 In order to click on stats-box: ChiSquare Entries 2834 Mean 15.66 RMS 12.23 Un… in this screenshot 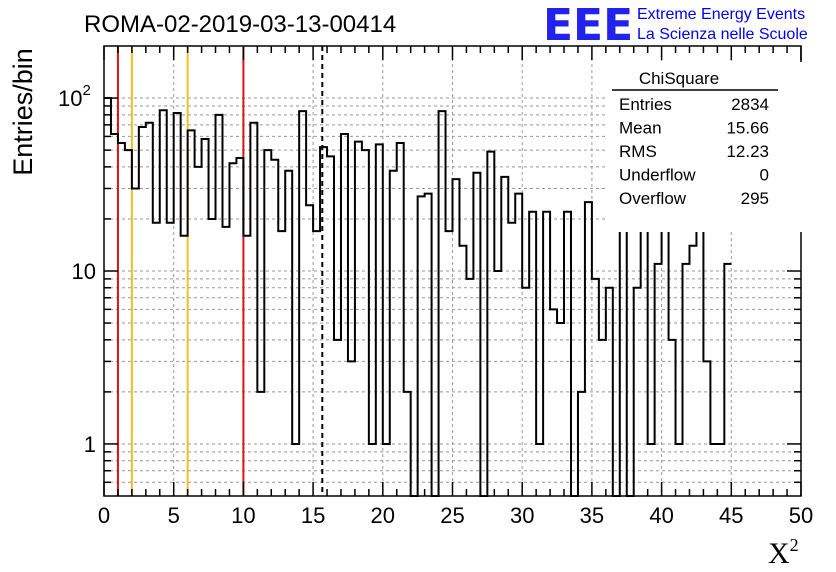, I will do `click(709, 147)`.